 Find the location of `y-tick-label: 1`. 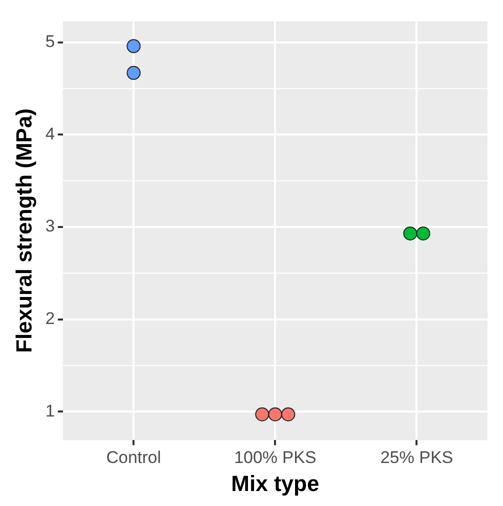

y-tick-label: 1 is located at coordinates (50, 410).